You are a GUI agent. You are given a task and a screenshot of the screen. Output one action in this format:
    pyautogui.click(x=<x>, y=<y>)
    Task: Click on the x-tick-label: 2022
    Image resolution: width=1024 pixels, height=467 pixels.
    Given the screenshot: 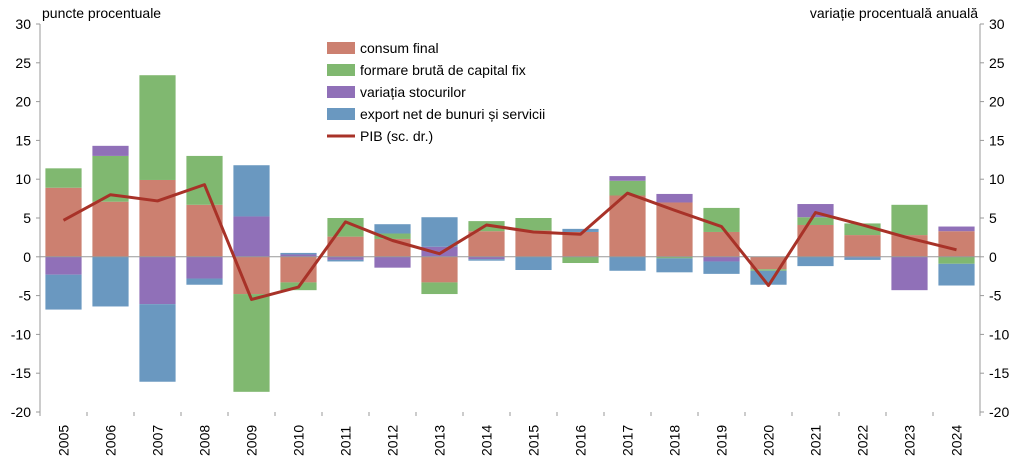 What is the action you would take?
    pyautogui.click(x=863, y=440)
    